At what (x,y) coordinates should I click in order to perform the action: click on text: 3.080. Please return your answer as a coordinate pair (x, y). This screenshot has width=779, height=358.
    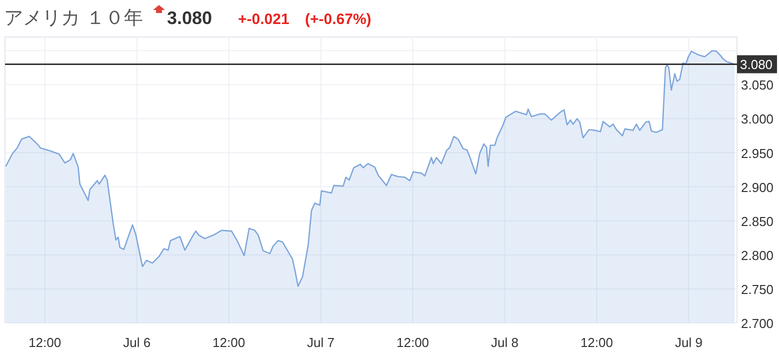
    Looking at the image, I should click on (189, 18).